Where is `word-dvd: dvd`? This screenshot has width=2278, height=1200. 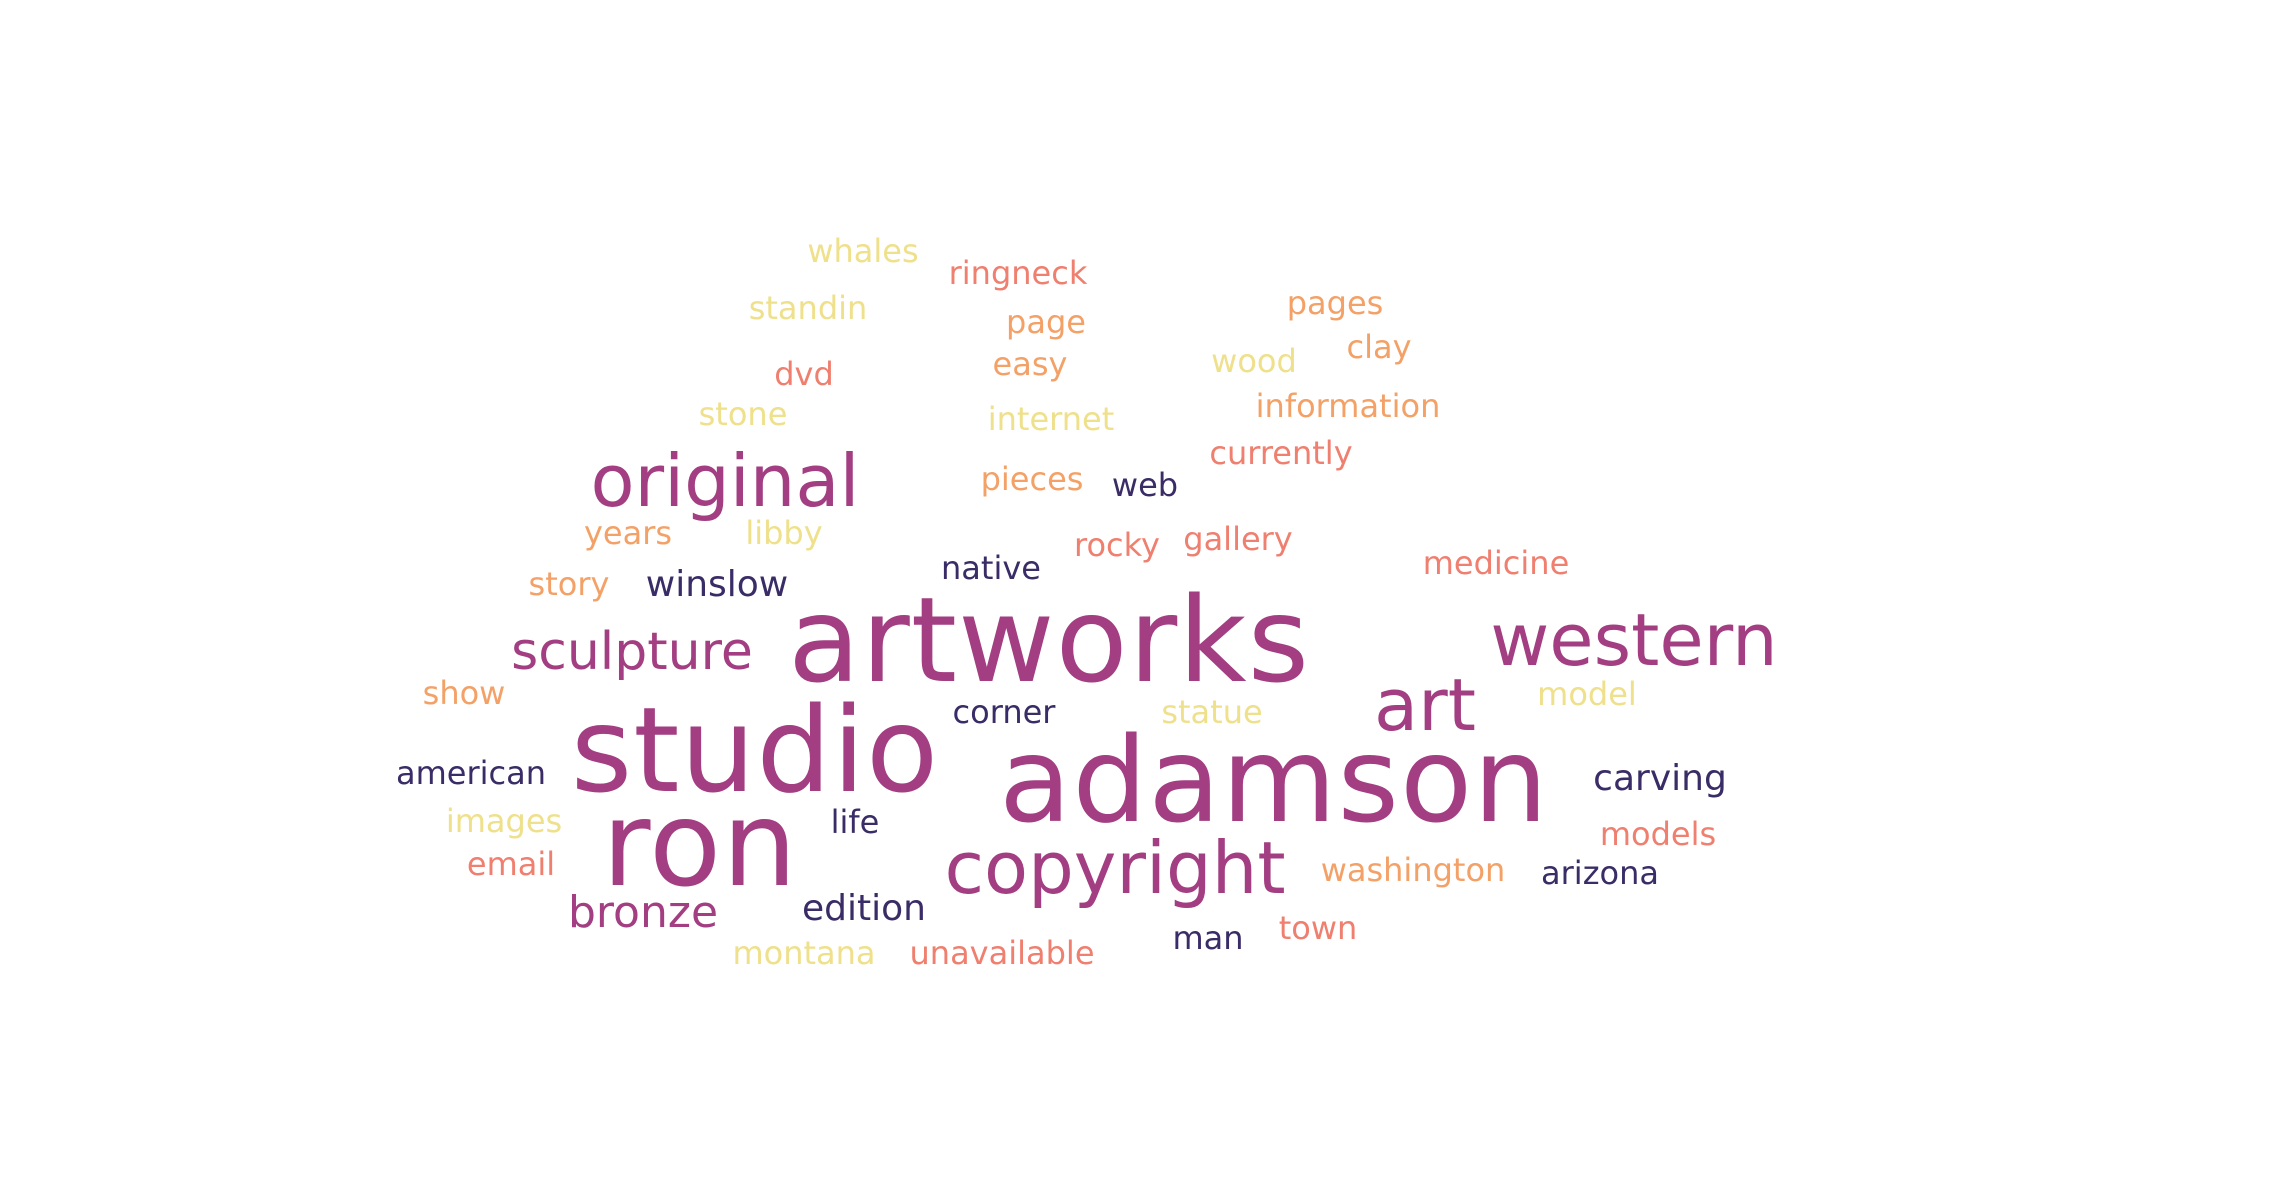
word-dvd: dvd is located at coordinates (804, 374).